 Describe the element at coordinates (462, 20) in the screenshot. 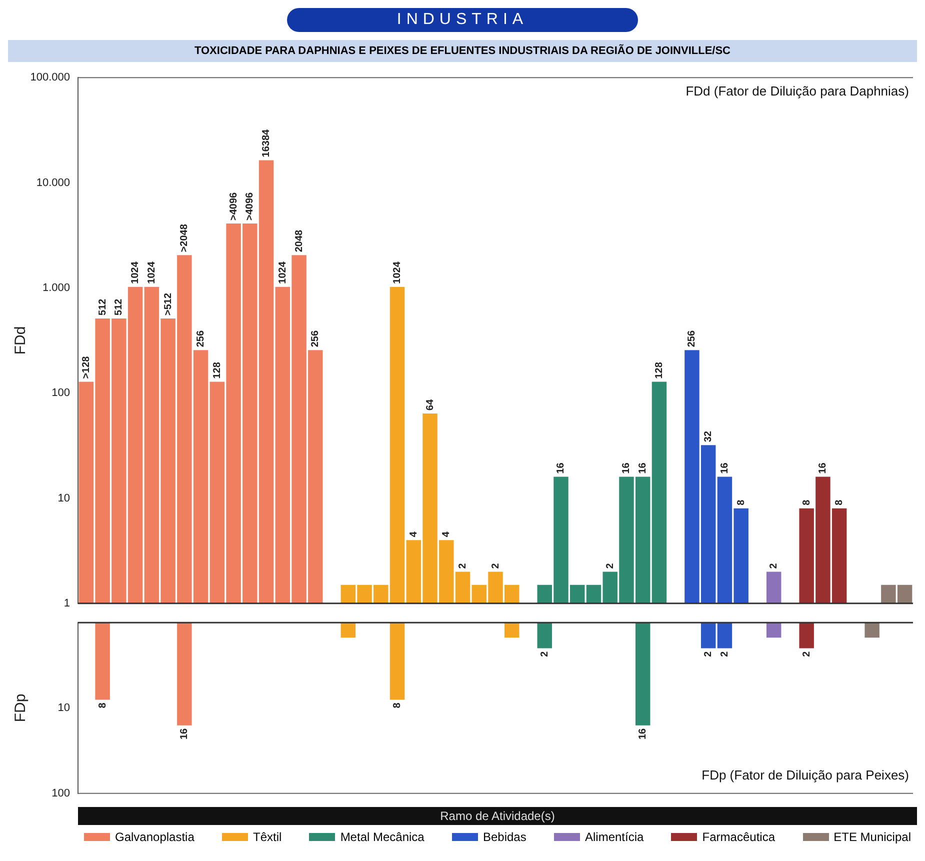

I see `chart-title: INDUSTRIA` at that location.